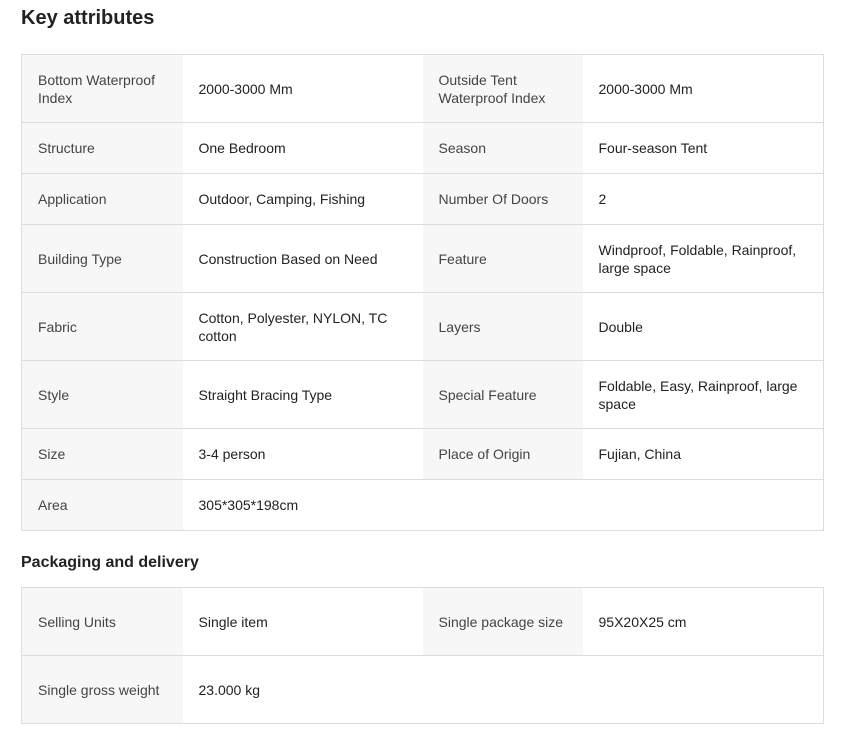 The image size is (843, 740). I want to click on attribute-label: Single package size, so click(502, 621).